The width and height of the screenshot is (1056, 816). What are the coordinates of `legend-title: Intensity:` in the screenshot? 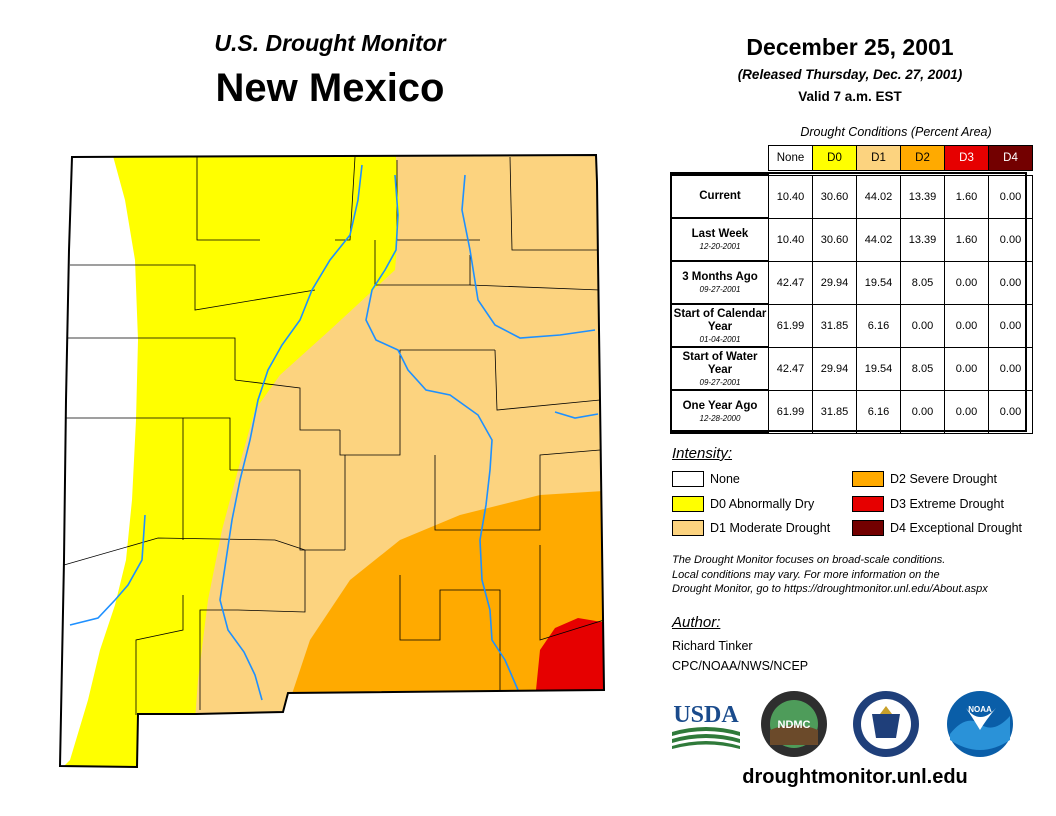 It's located at (702, 453).